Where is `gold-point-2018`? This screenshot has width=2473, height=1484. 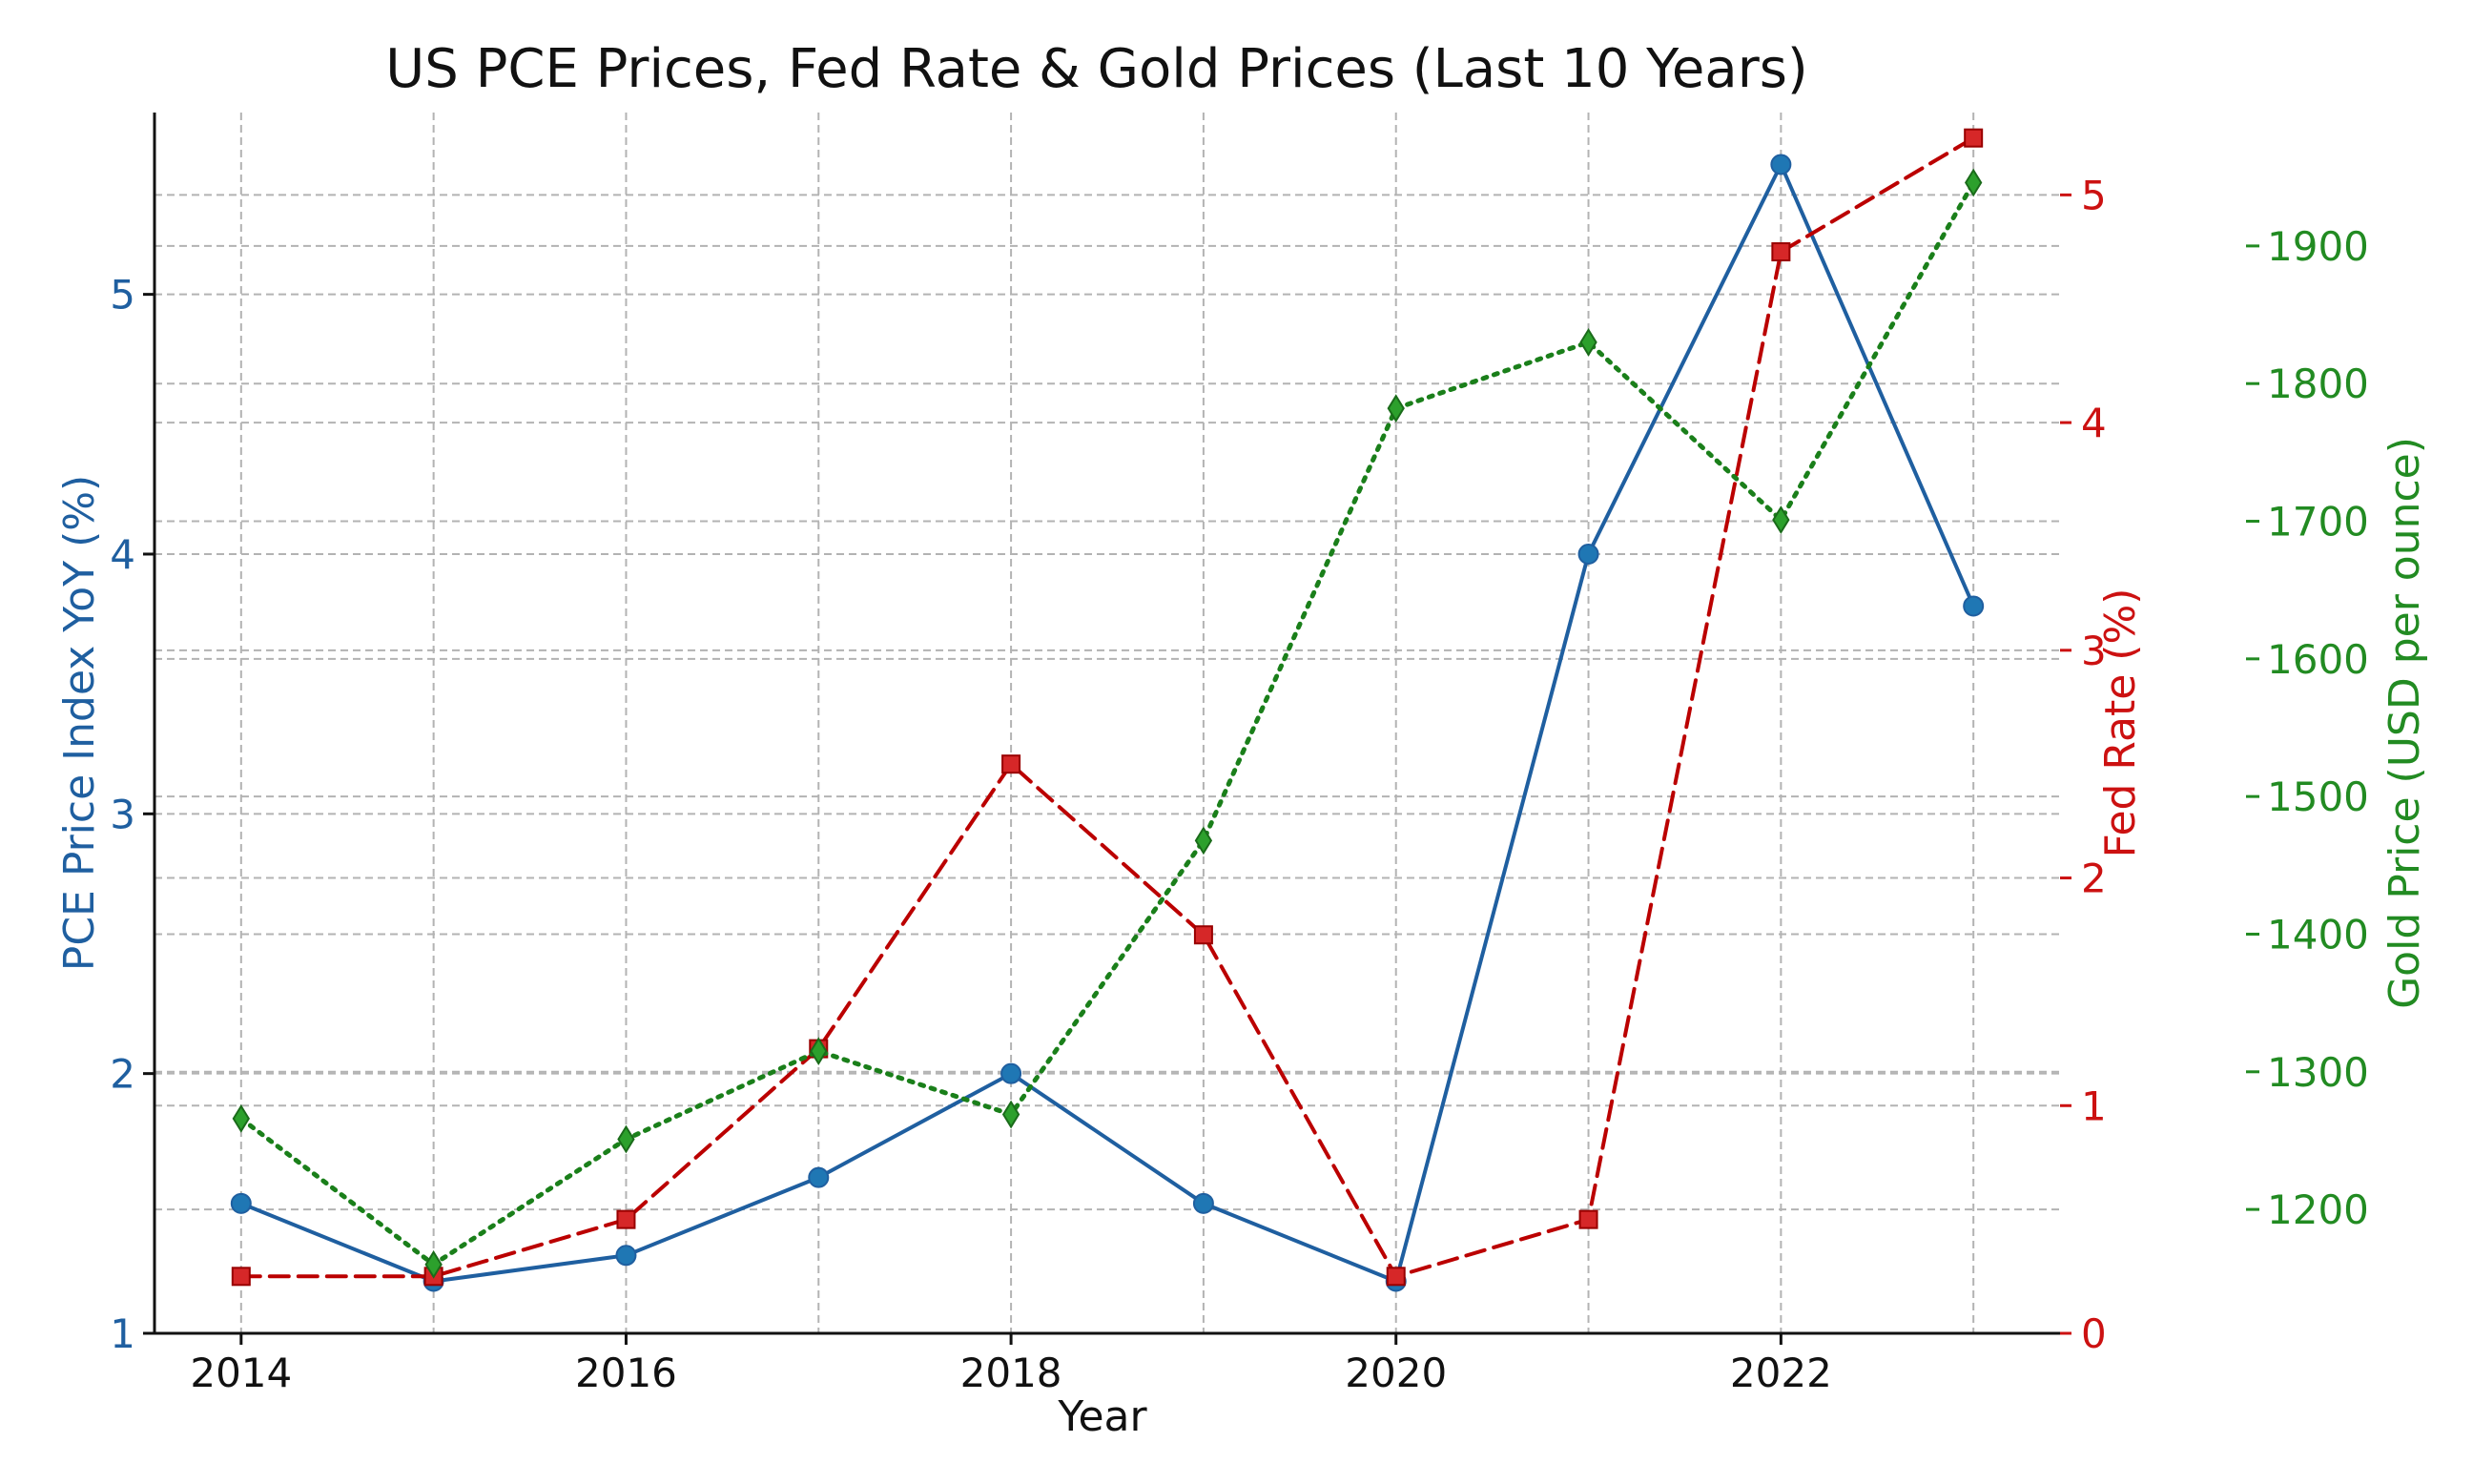 gold-point-2018 is located at coordinates (1011, 1114).